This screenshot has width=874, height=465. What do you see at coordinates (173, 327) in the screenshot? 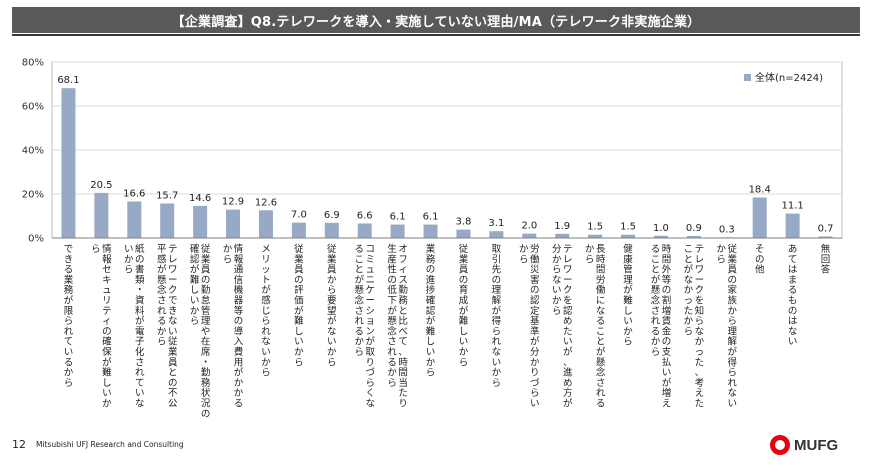
I see `x-tick-label: テレワークできない従業員との不公` at bounding box center [173, 327].